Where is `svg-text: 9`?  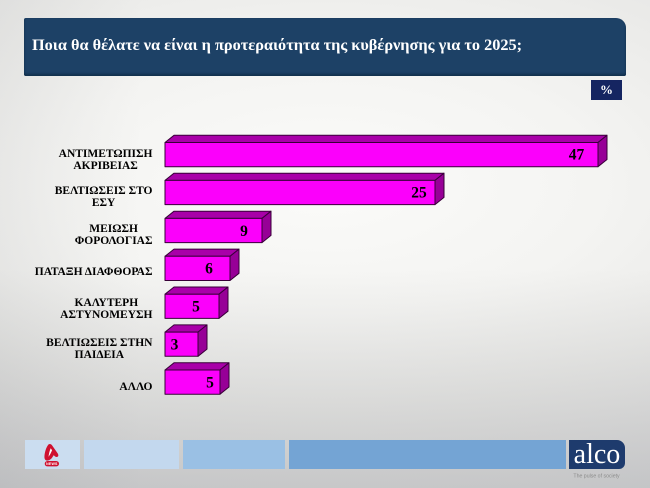 svg-text: 9 is located at coordinates (244, 231).